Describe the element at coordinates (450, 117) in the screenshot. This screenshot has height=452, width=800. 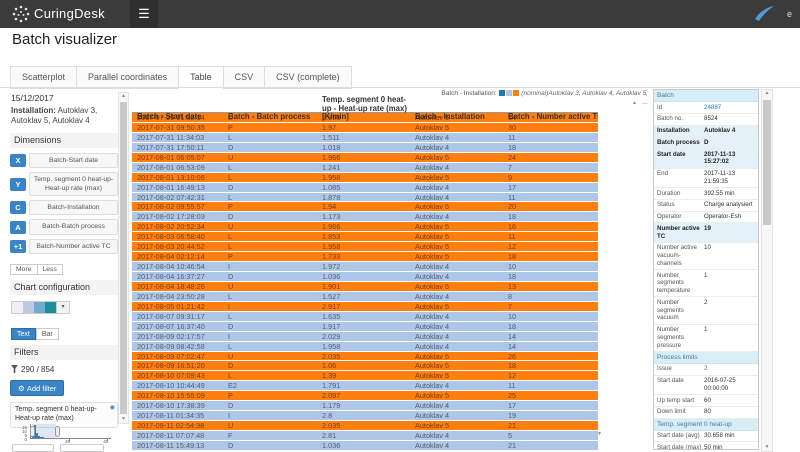
I see `column-header: Batch - Installation` at that location.